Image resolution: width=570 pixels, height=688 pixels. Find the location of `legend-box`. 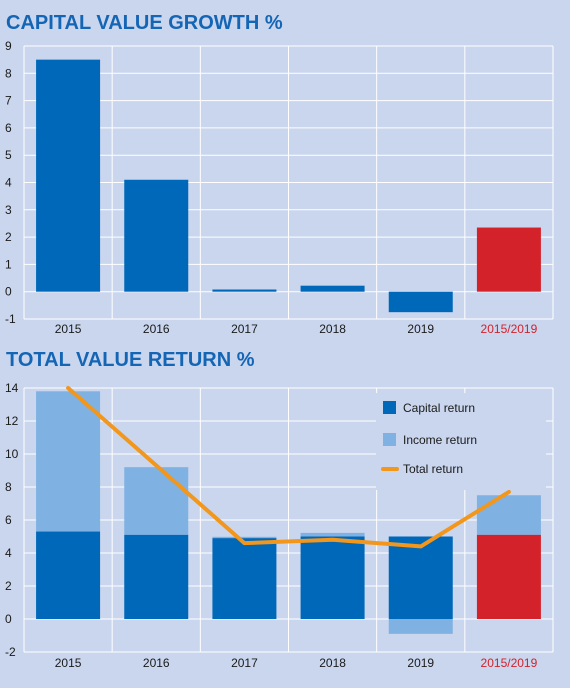

legend-box is located at coordinates (461, 441).